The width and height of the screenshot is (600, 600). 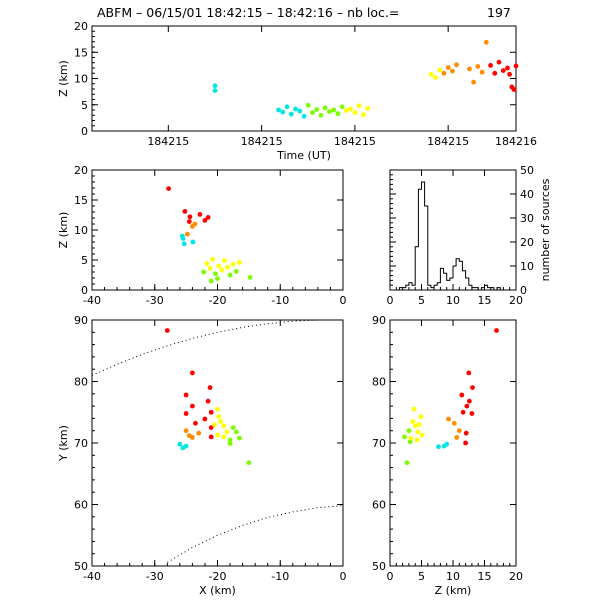 I want to click on x-tick-label: 5, so click(x=421, y=576).